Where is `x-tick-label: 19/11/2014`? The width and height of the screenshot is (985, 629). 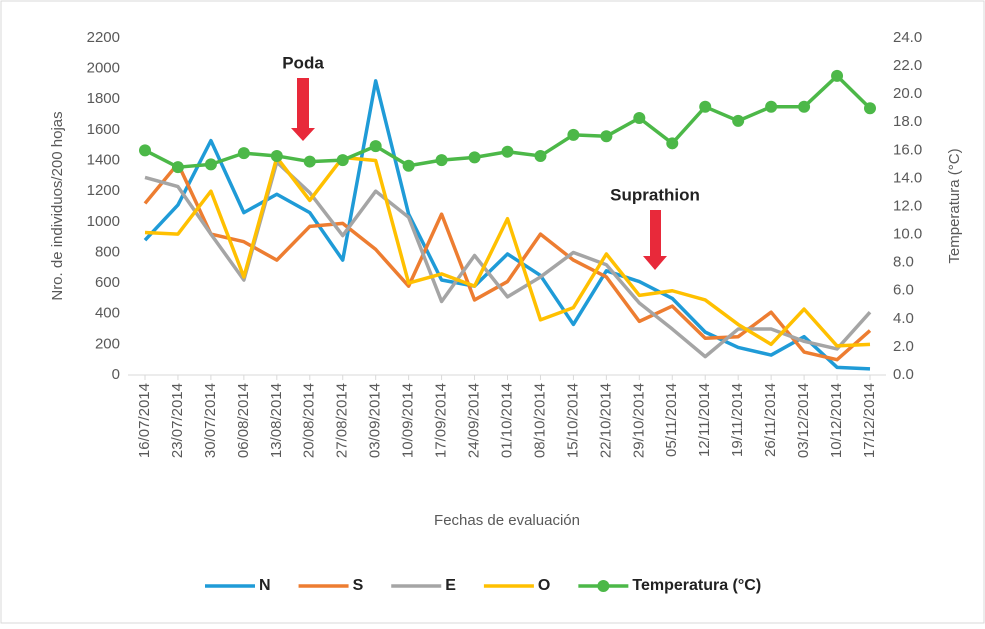 x-tick-label: 19/11/2014 is located at coordinates (737, 420).